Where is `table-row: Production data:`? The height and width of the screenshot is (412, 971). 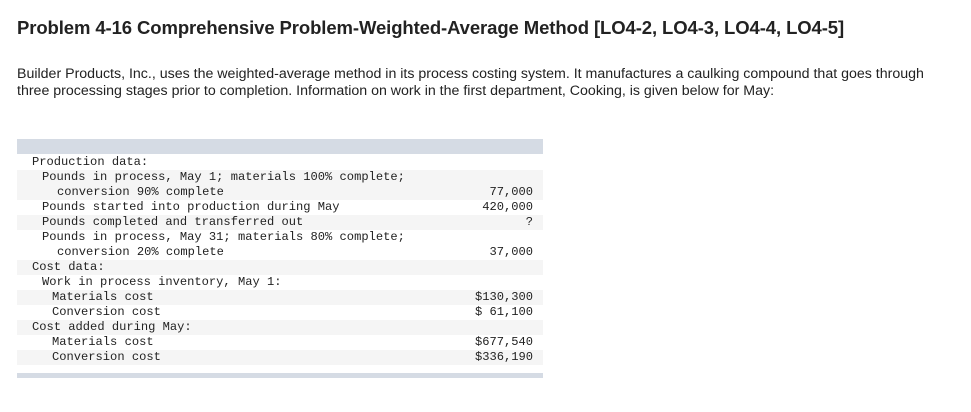
table-row: Production data: is located at coordinates (280, 162).